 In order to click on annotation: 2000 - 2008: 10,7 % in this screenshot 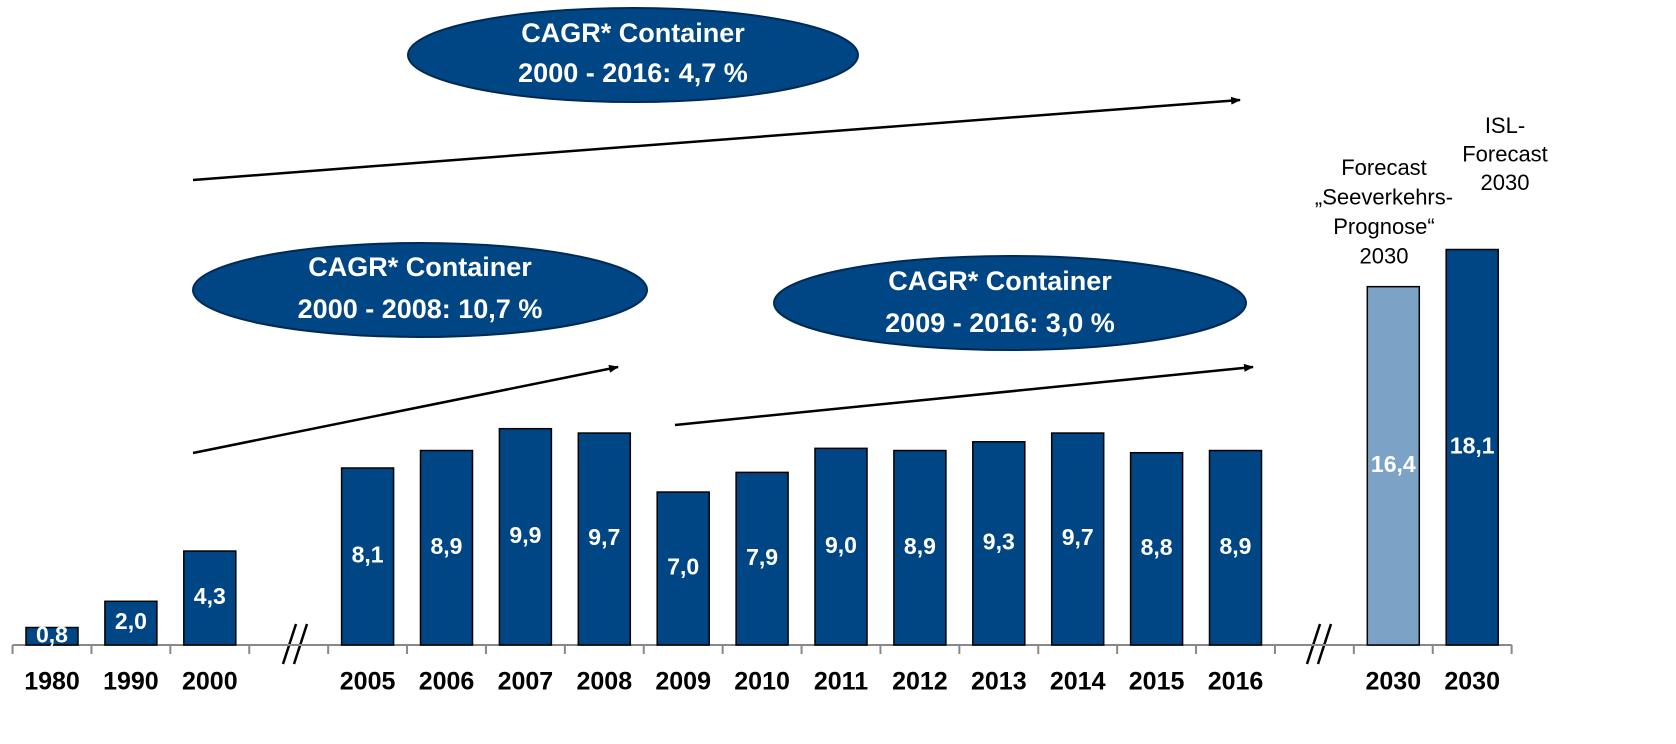, I will do `click(420, 309)`.